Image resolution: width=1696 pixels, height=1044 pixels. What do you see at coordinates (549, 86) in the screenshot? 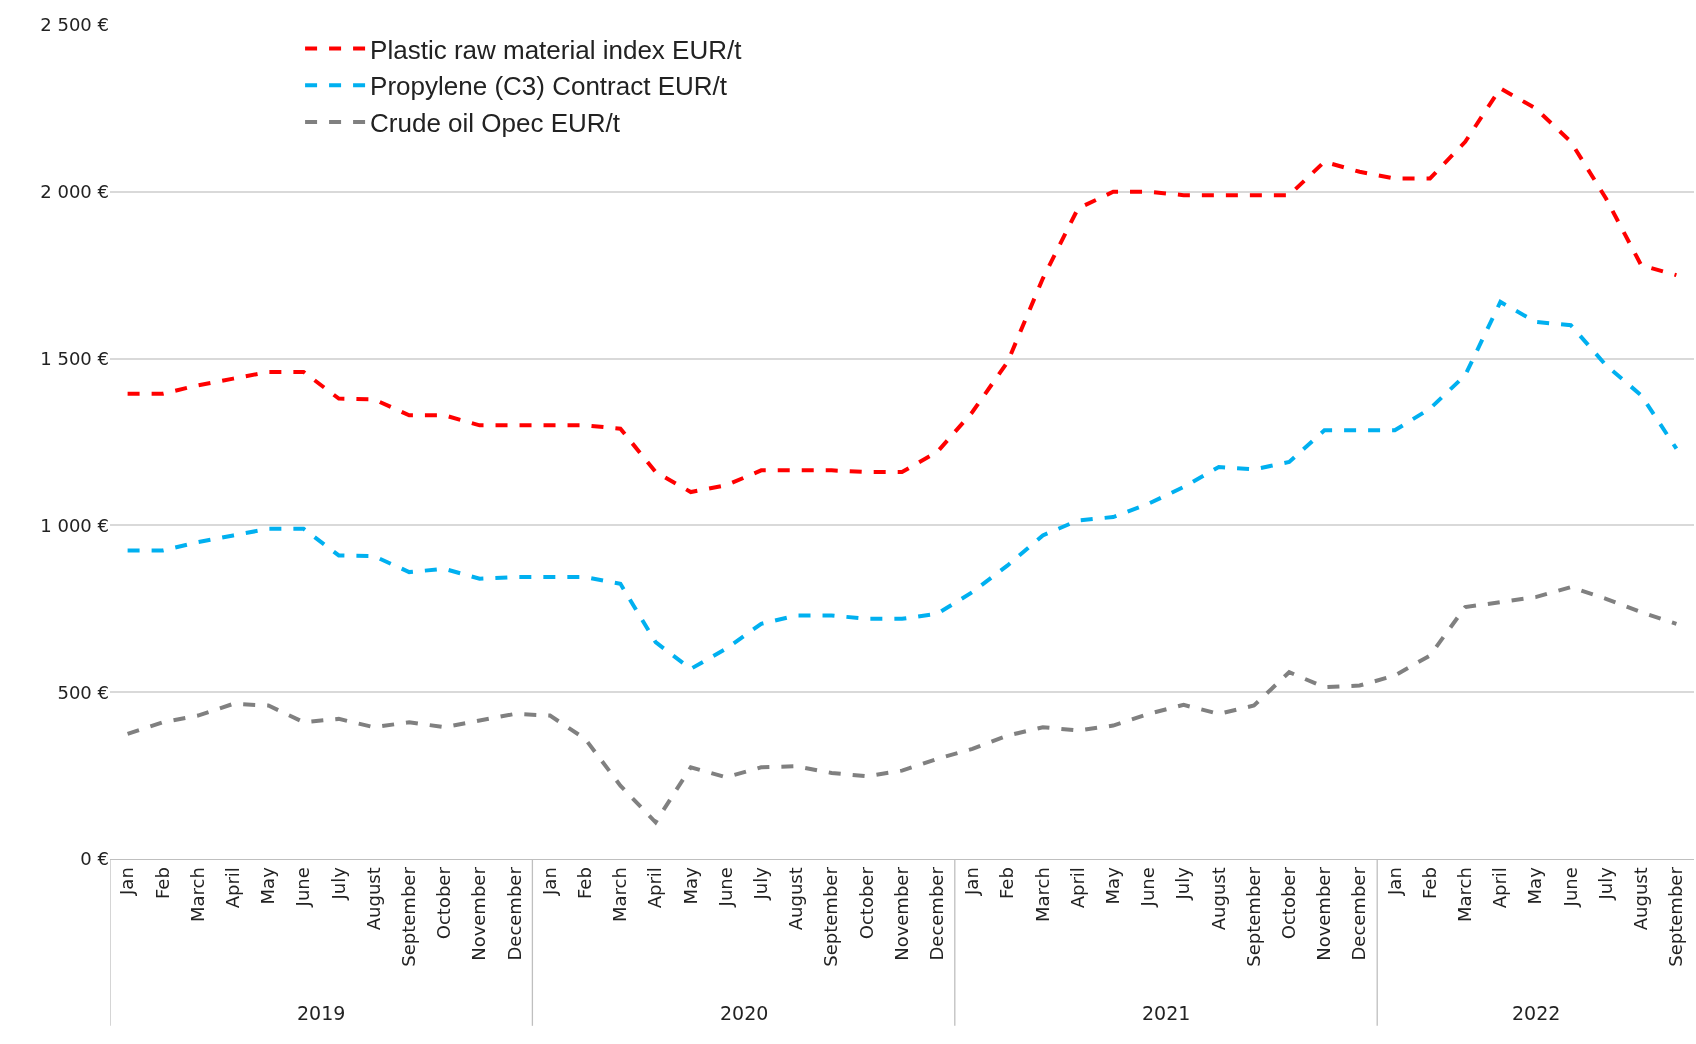
I see `legend-label: Propylene (C3) Contract EUR/t` at bounding box center [549, 86].